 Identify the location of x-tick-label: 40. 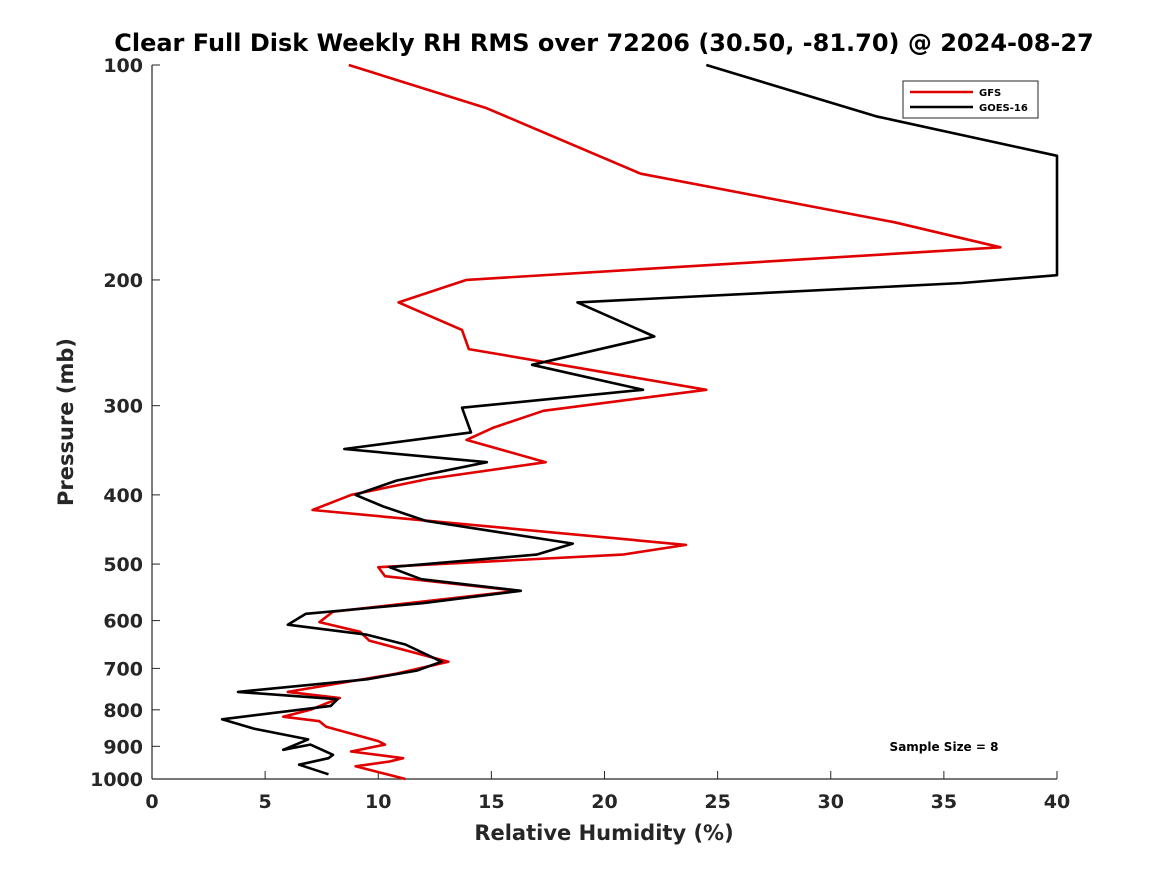
(1057, 802).